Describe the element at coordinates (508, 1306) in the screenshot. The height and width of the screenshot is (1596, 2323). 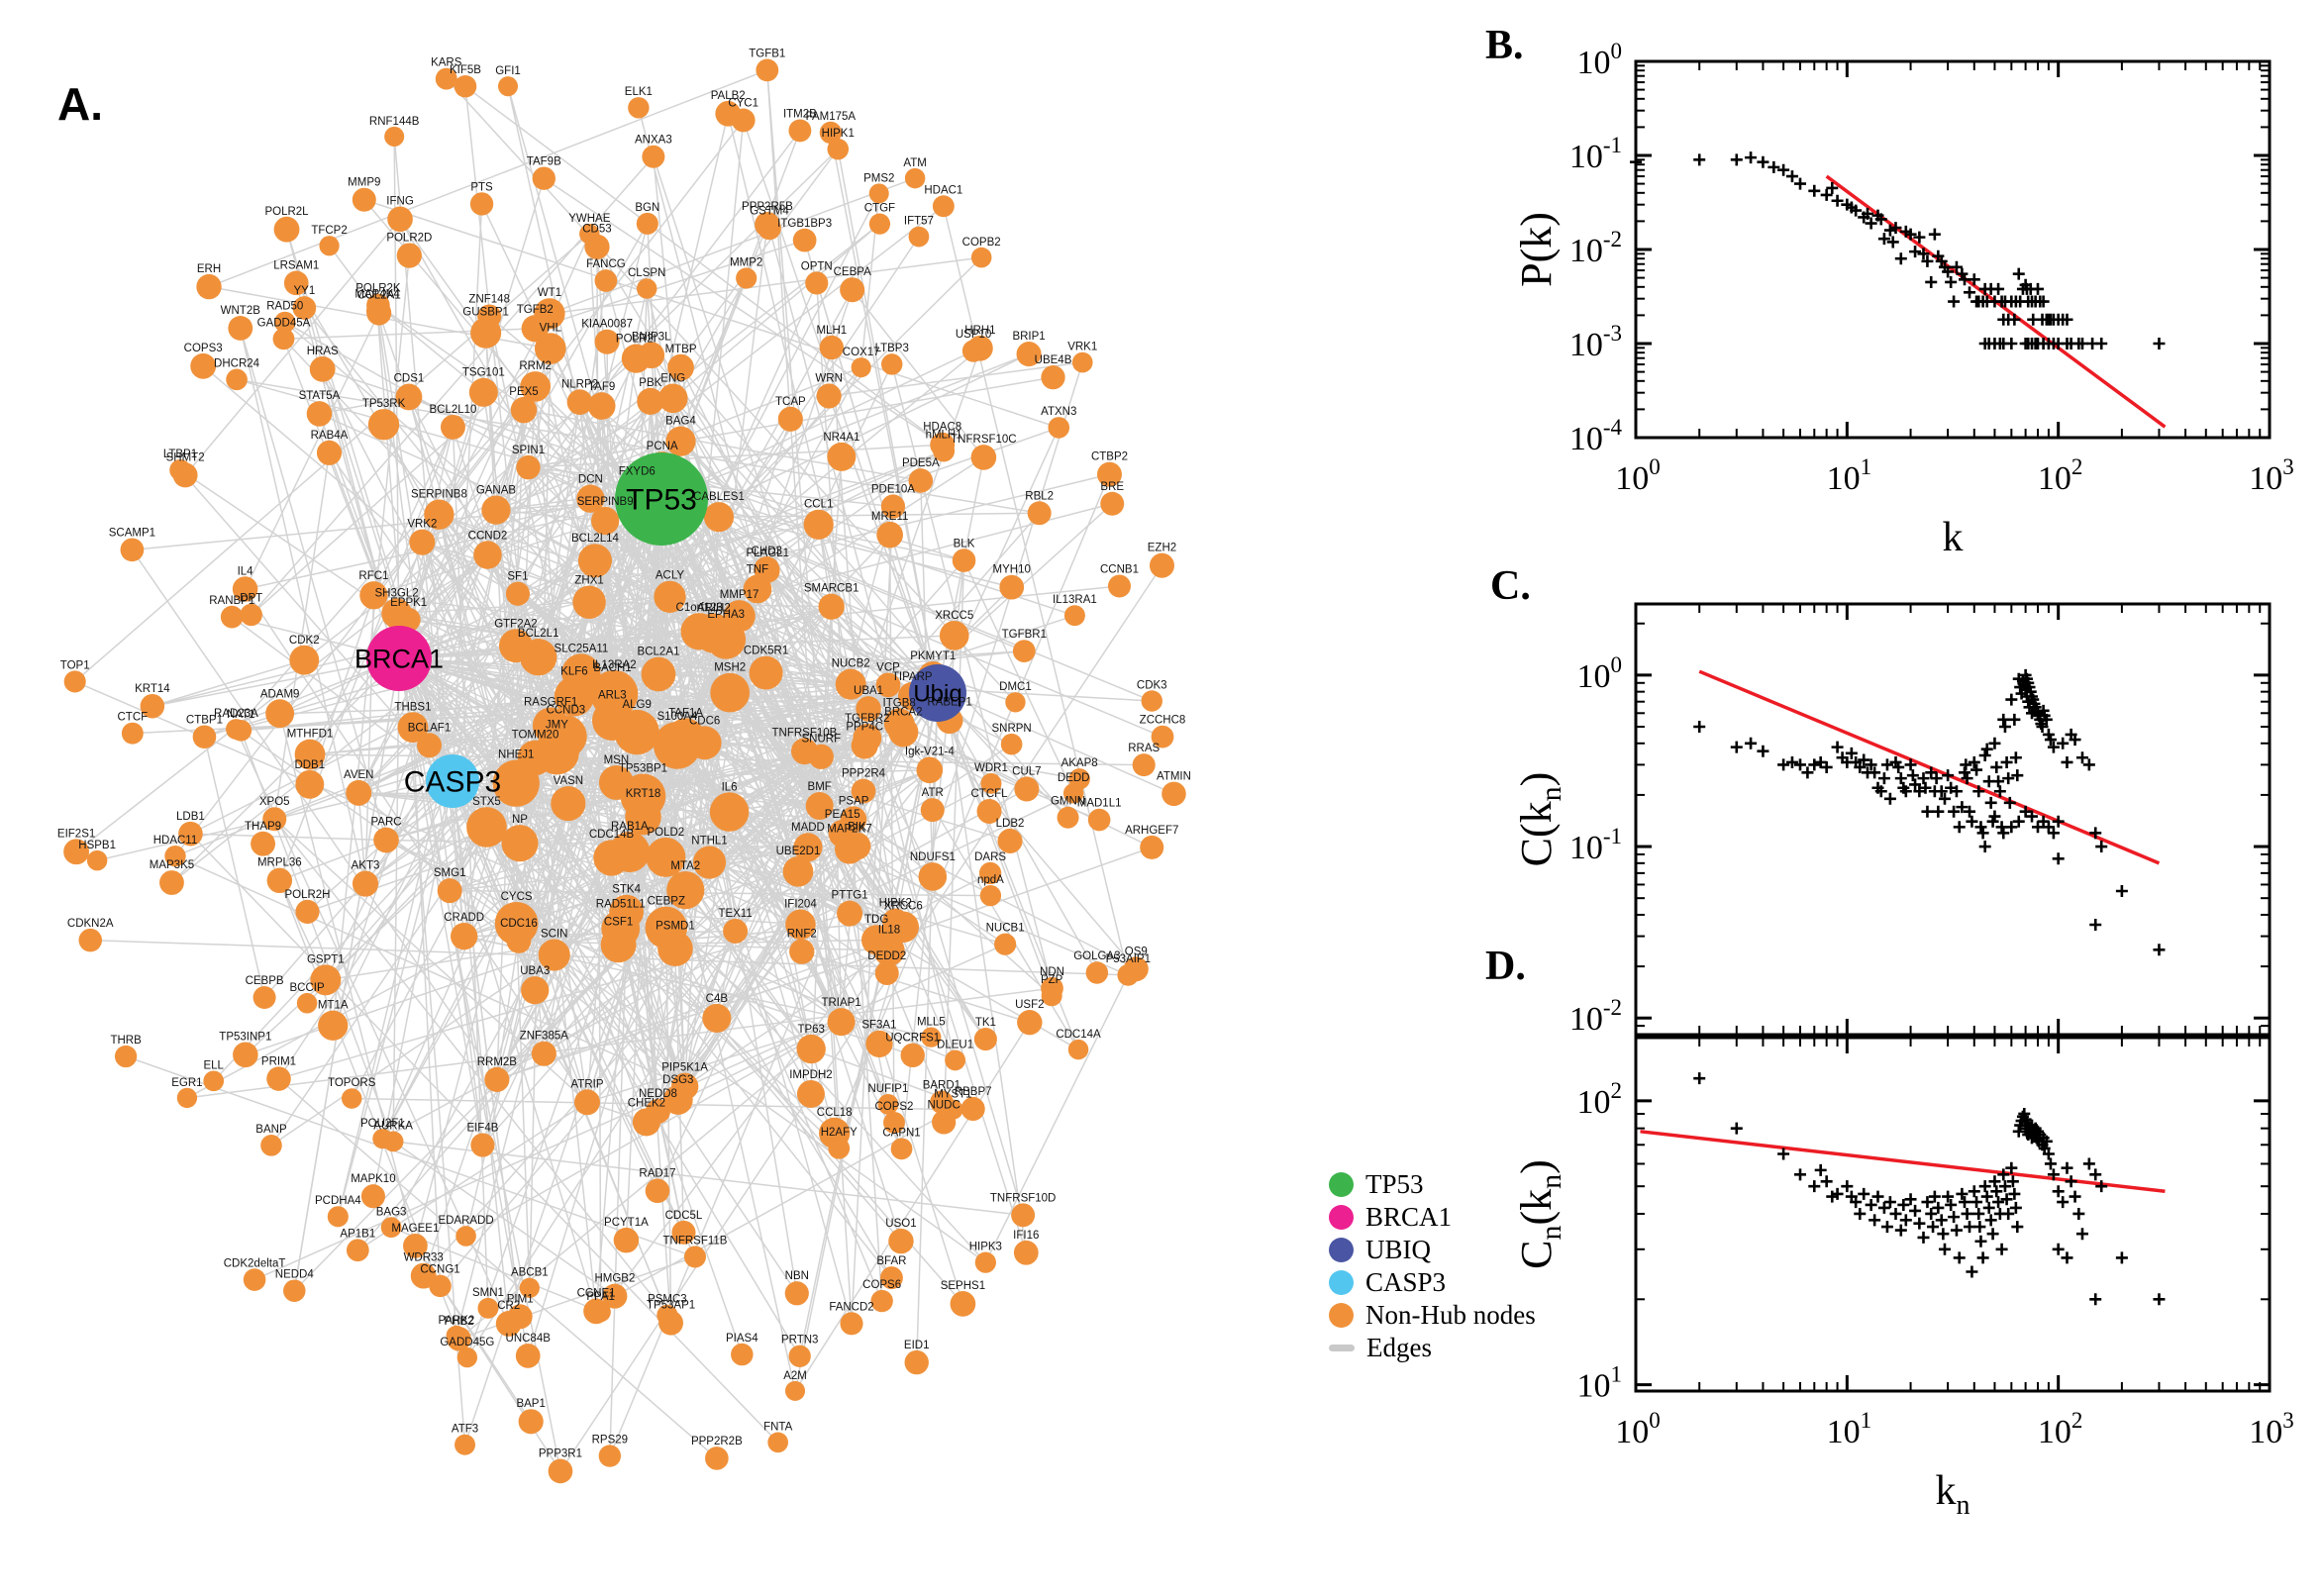
I see `network-node-label: CR2` at that location.